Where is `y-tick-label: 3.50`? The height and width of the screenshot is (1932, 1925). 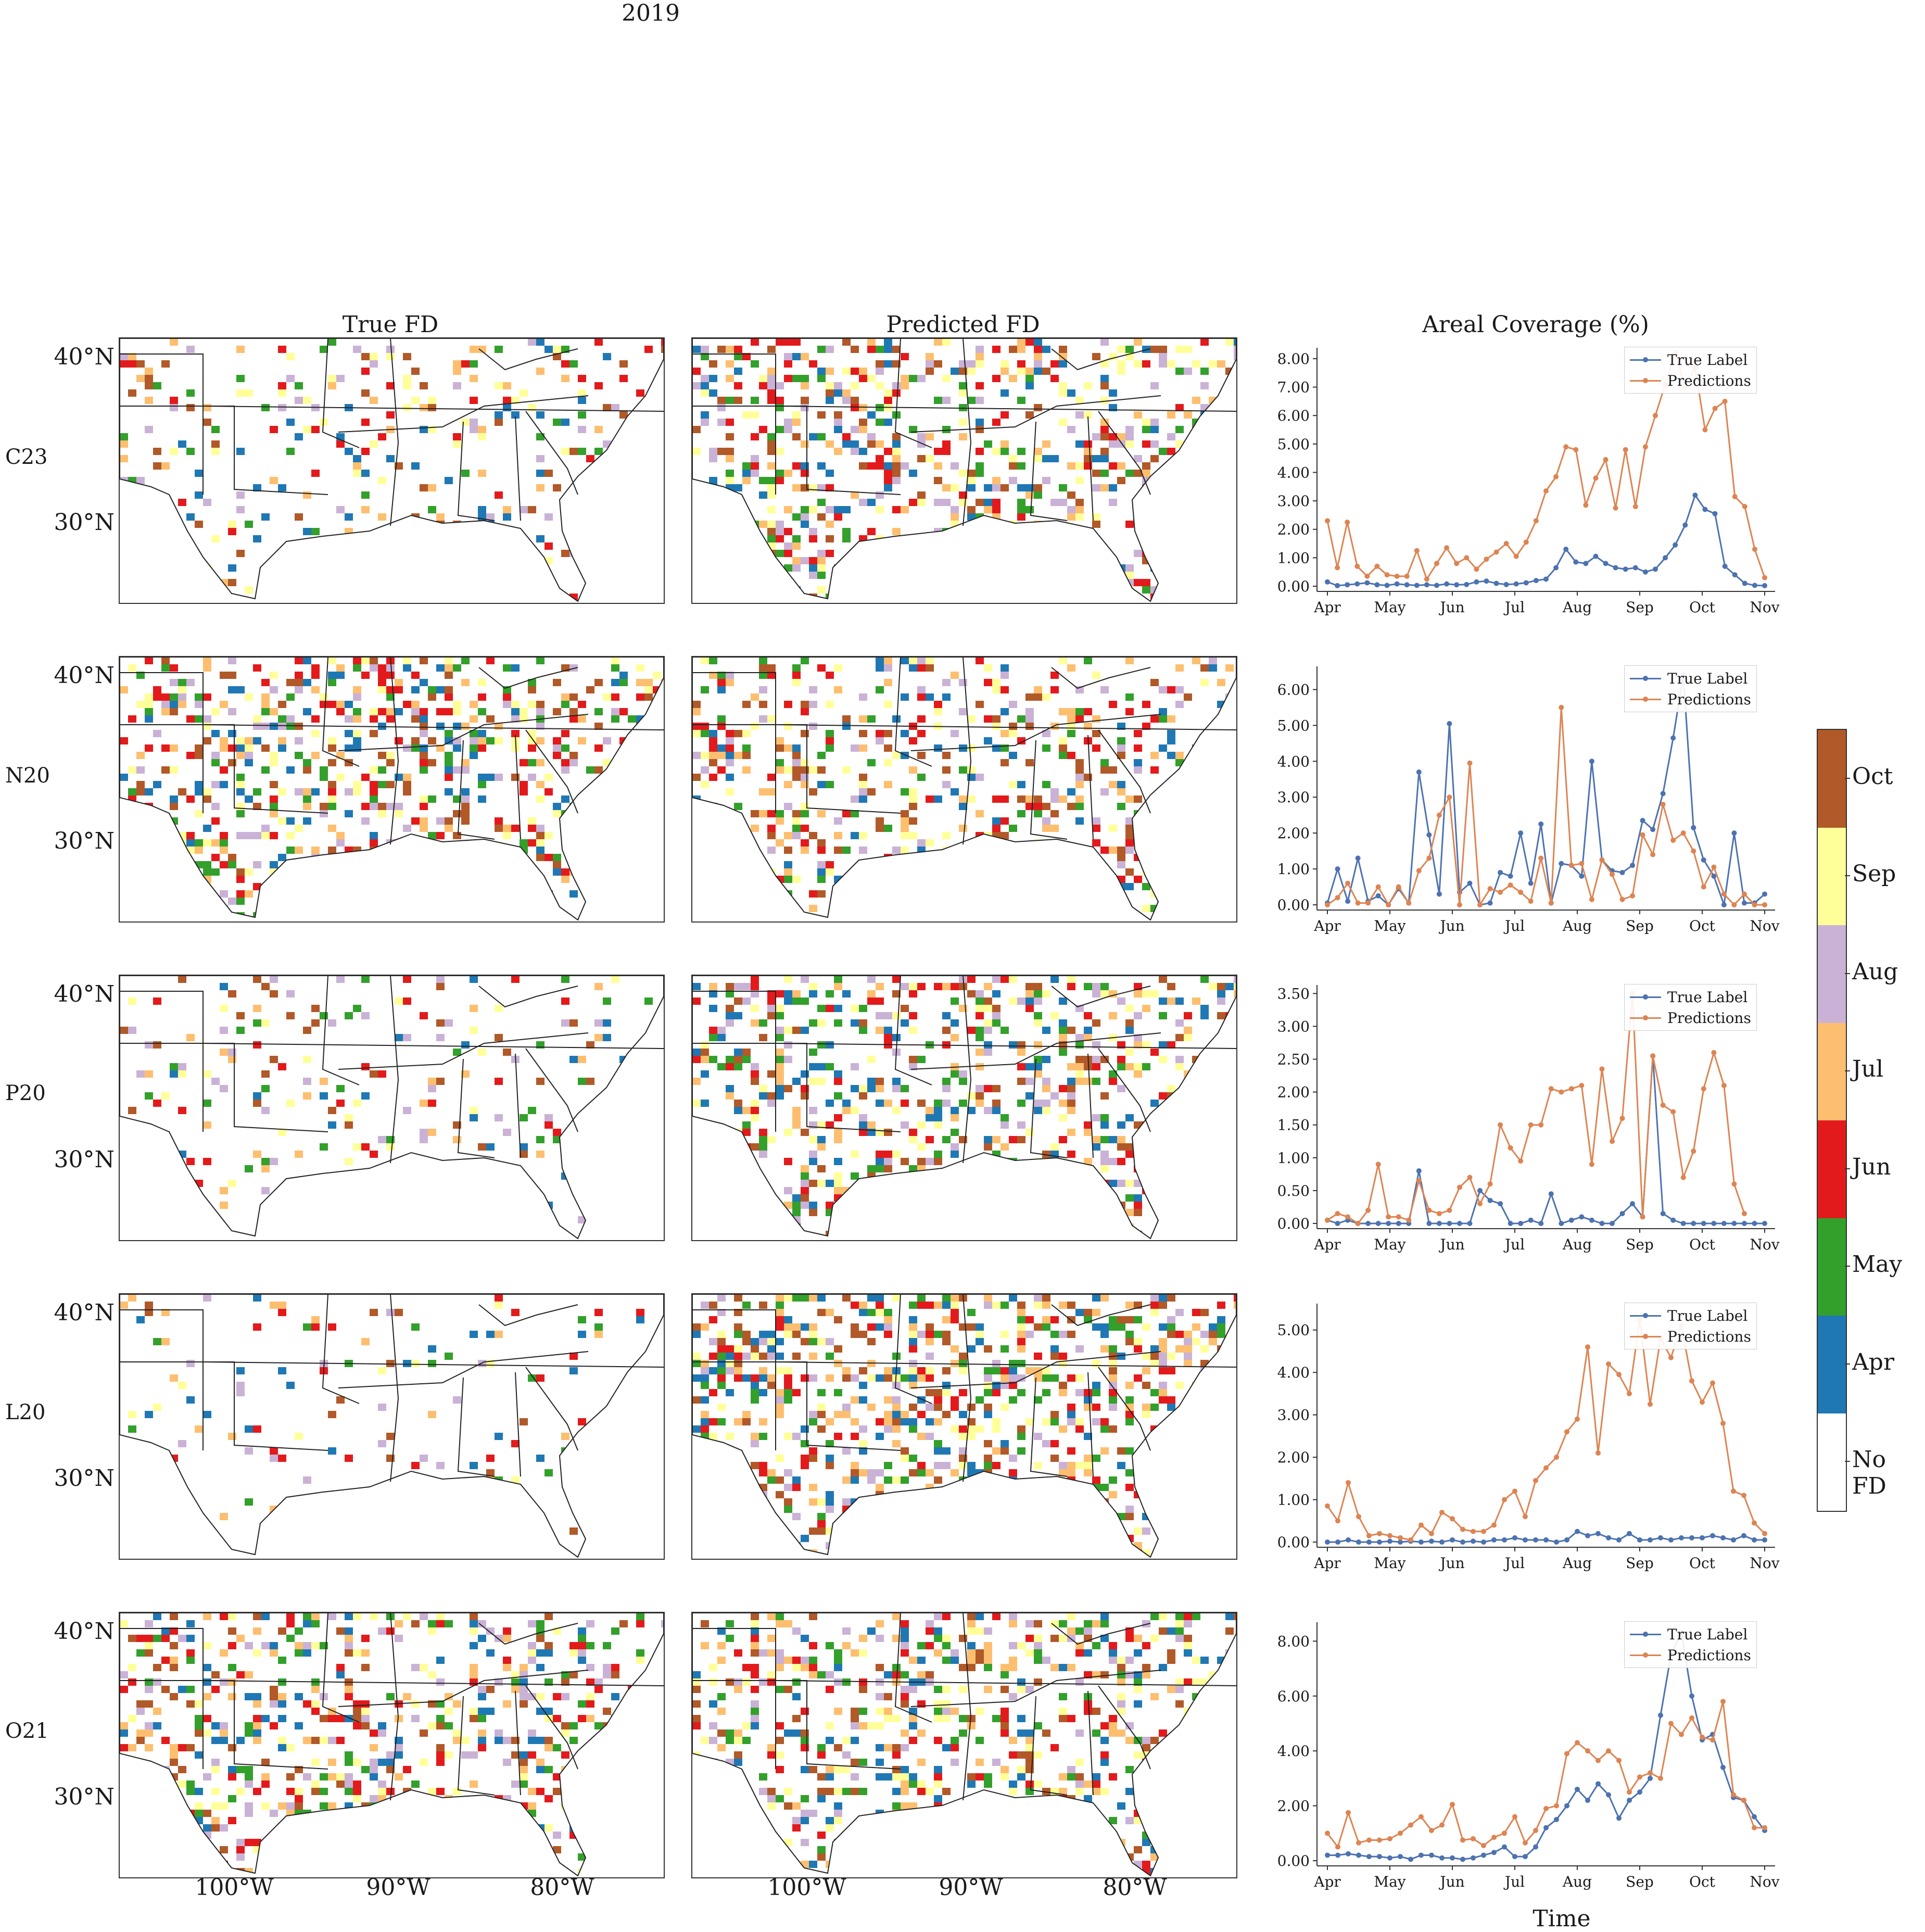 y-tick-label: 3.50 is located at coordinates (1293, 993).